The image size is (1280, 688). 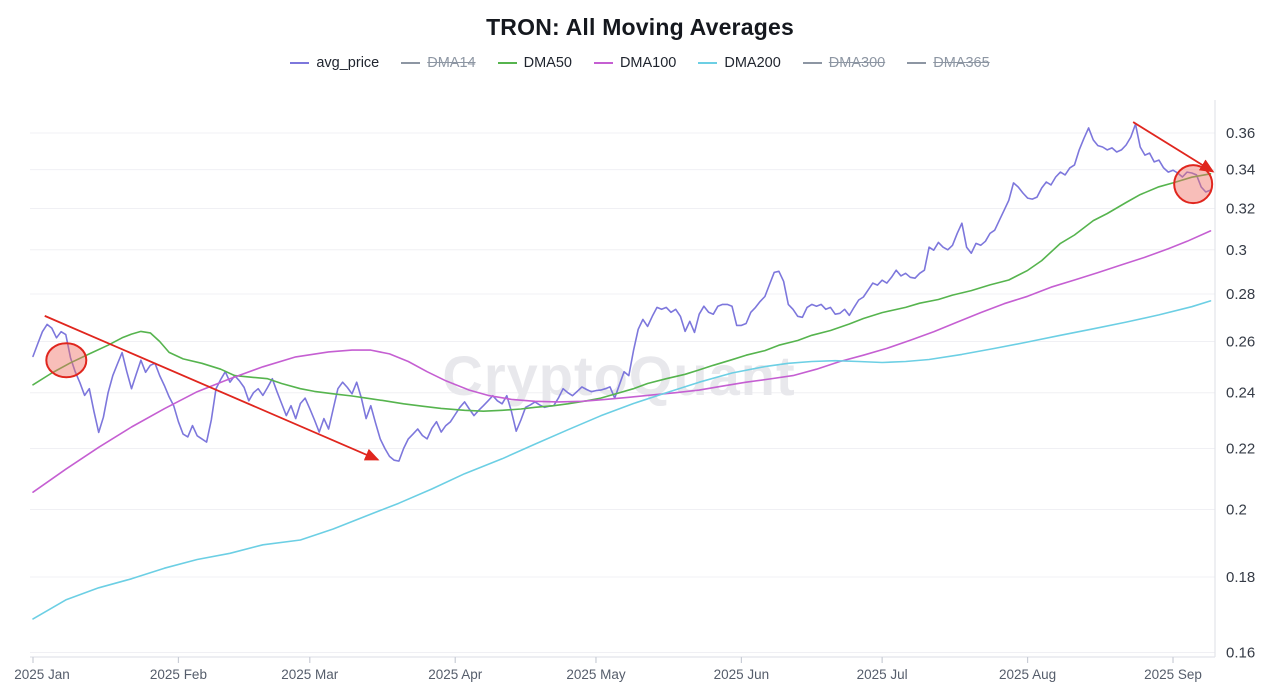 What do you see at coordinates (1240, 341) in the screenshot?
I see `y-axis-label: 0.26` at bounding box center [1240, 341].